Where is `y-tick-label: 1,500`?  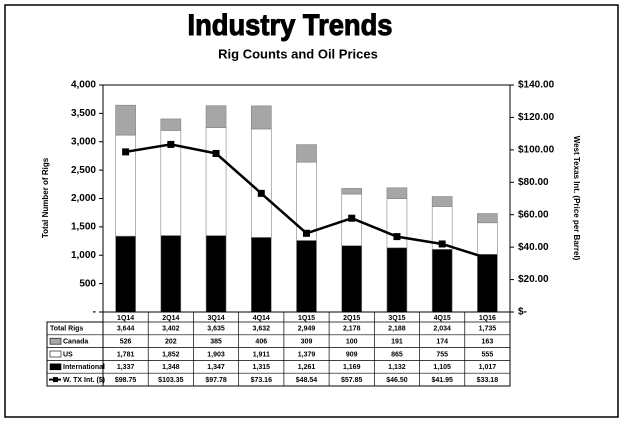 y-tick-label: 1,500 is located at coordinates (83, 227).